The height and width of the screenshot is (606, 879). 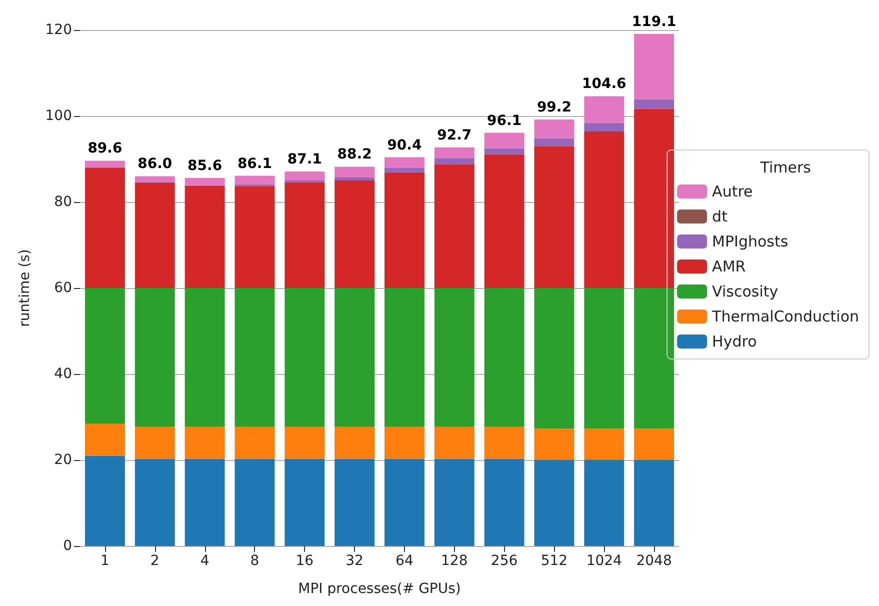 What do you see at coordinates (604, 561) in the screenshot?
I see `x-tick-label: 1024` at bounding box center [604, 561].